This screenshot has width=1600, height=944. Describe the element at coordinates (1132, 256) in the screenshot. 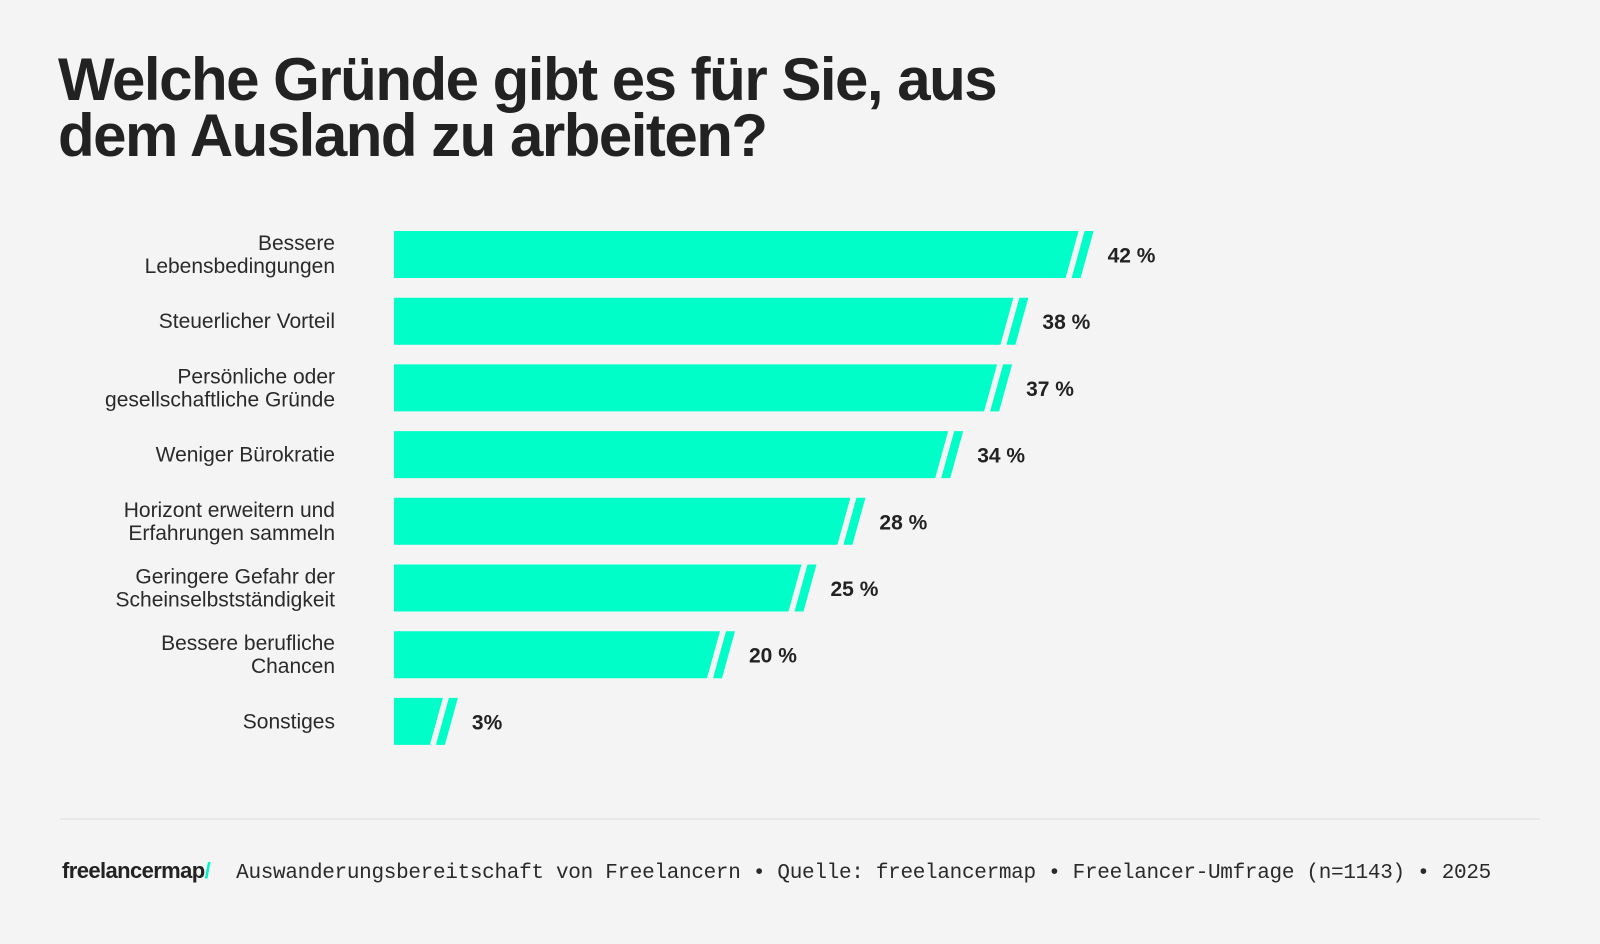

I see `value-label: 42 %` at that location.